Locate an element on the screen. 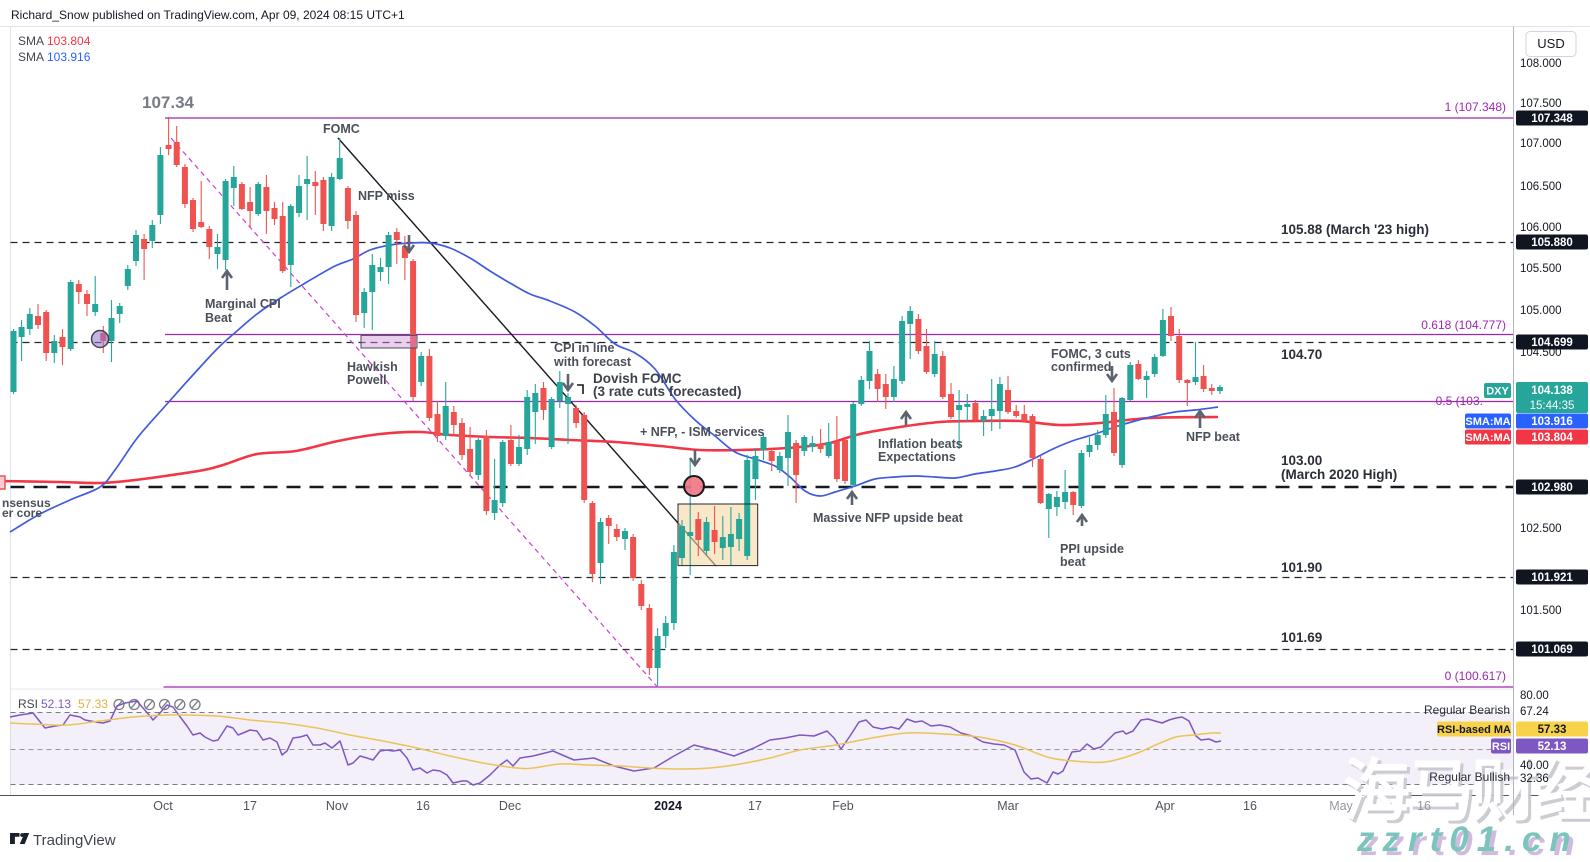 The width and height of the screenshot is (1590, 862). svg-text: USD is located at coordinates (1550, 43).